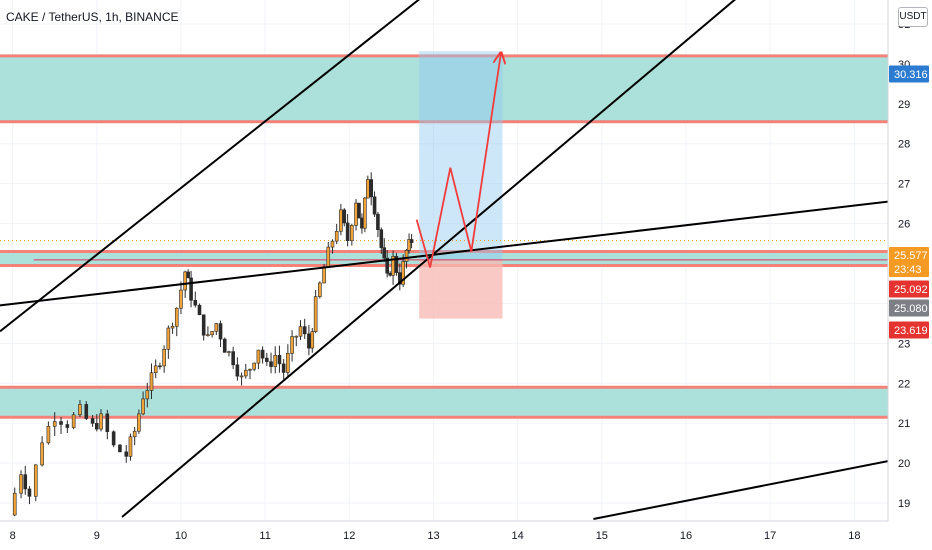 This screenshot has width=932, height=550. What do you see at coordinates (904, 384) in the screenshot?
I see `y-tick-label: 22` at bounding box center [904, 384].